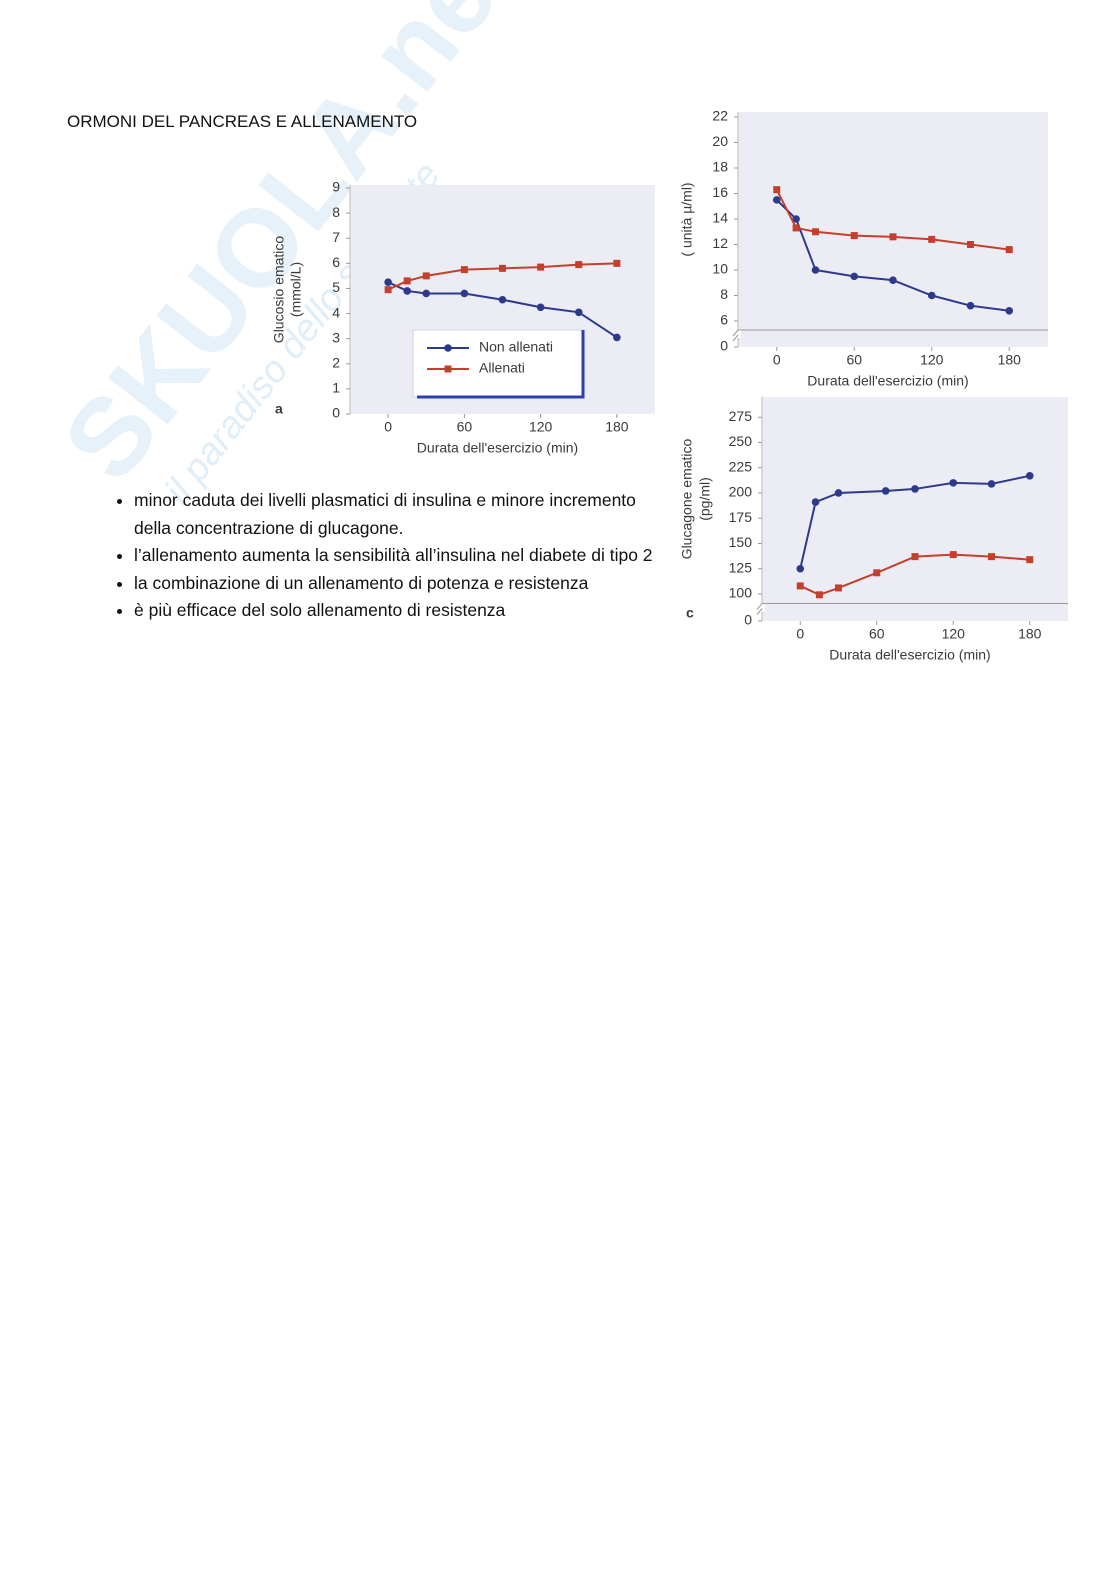 This screenshot has width=1116, height=1579. What do you see at coordinates (741, 492) in the screenshot?
I see `y-tick-label: 200` at bounding box center [741, 492].